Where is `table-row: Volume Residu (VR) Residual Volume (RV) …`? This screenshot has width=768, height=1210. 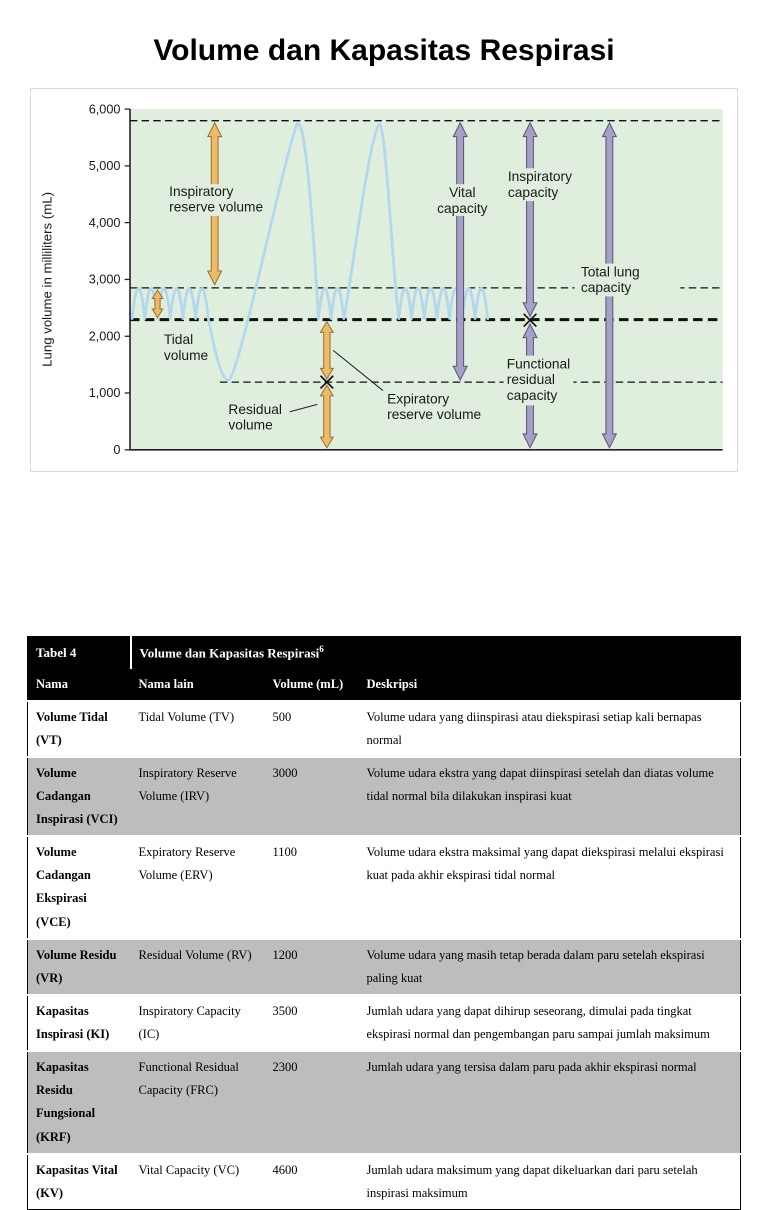 table-row: Volume Residu (VR) Residual Volume (RV) … is located at coordinates (384, 966).